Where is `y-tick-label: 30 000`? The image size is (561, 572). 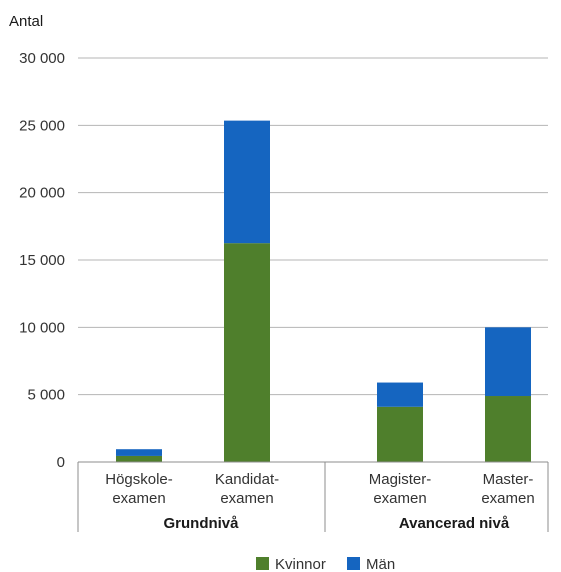 y-tick-label: 30 000 is located at coordinates (42, 58).